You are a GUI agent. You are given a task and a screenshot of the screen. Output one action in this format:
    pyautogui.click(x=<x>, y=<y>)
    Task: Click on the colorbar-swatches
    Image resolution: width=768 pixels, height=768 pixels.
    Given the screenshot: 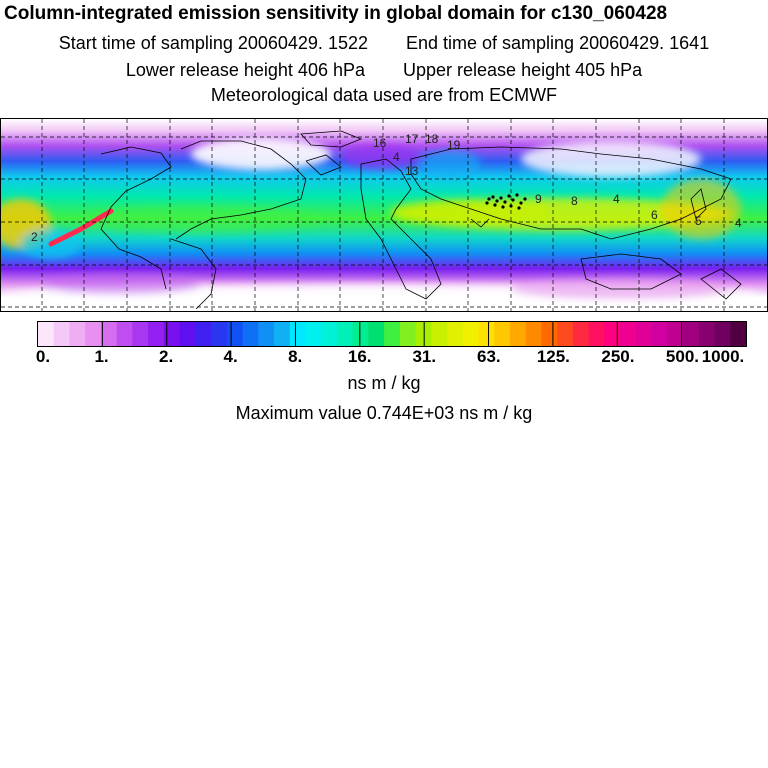 What is the action you would take?
    pyautogui.click(x=392, y=334)
    